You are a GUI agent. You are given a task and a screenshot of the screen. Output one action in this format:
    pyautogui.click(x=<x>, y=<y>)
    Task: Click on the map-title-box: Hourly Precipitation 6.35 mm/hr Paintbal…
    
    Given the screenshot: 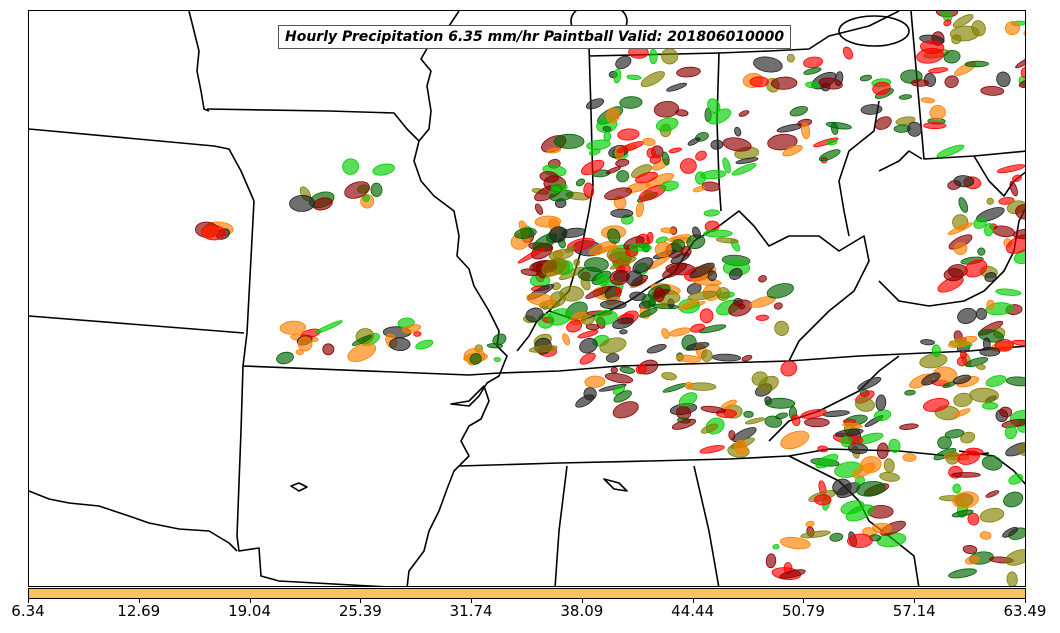 What is the action you would take?
    pyautogui.click(x=535, y=37)
    